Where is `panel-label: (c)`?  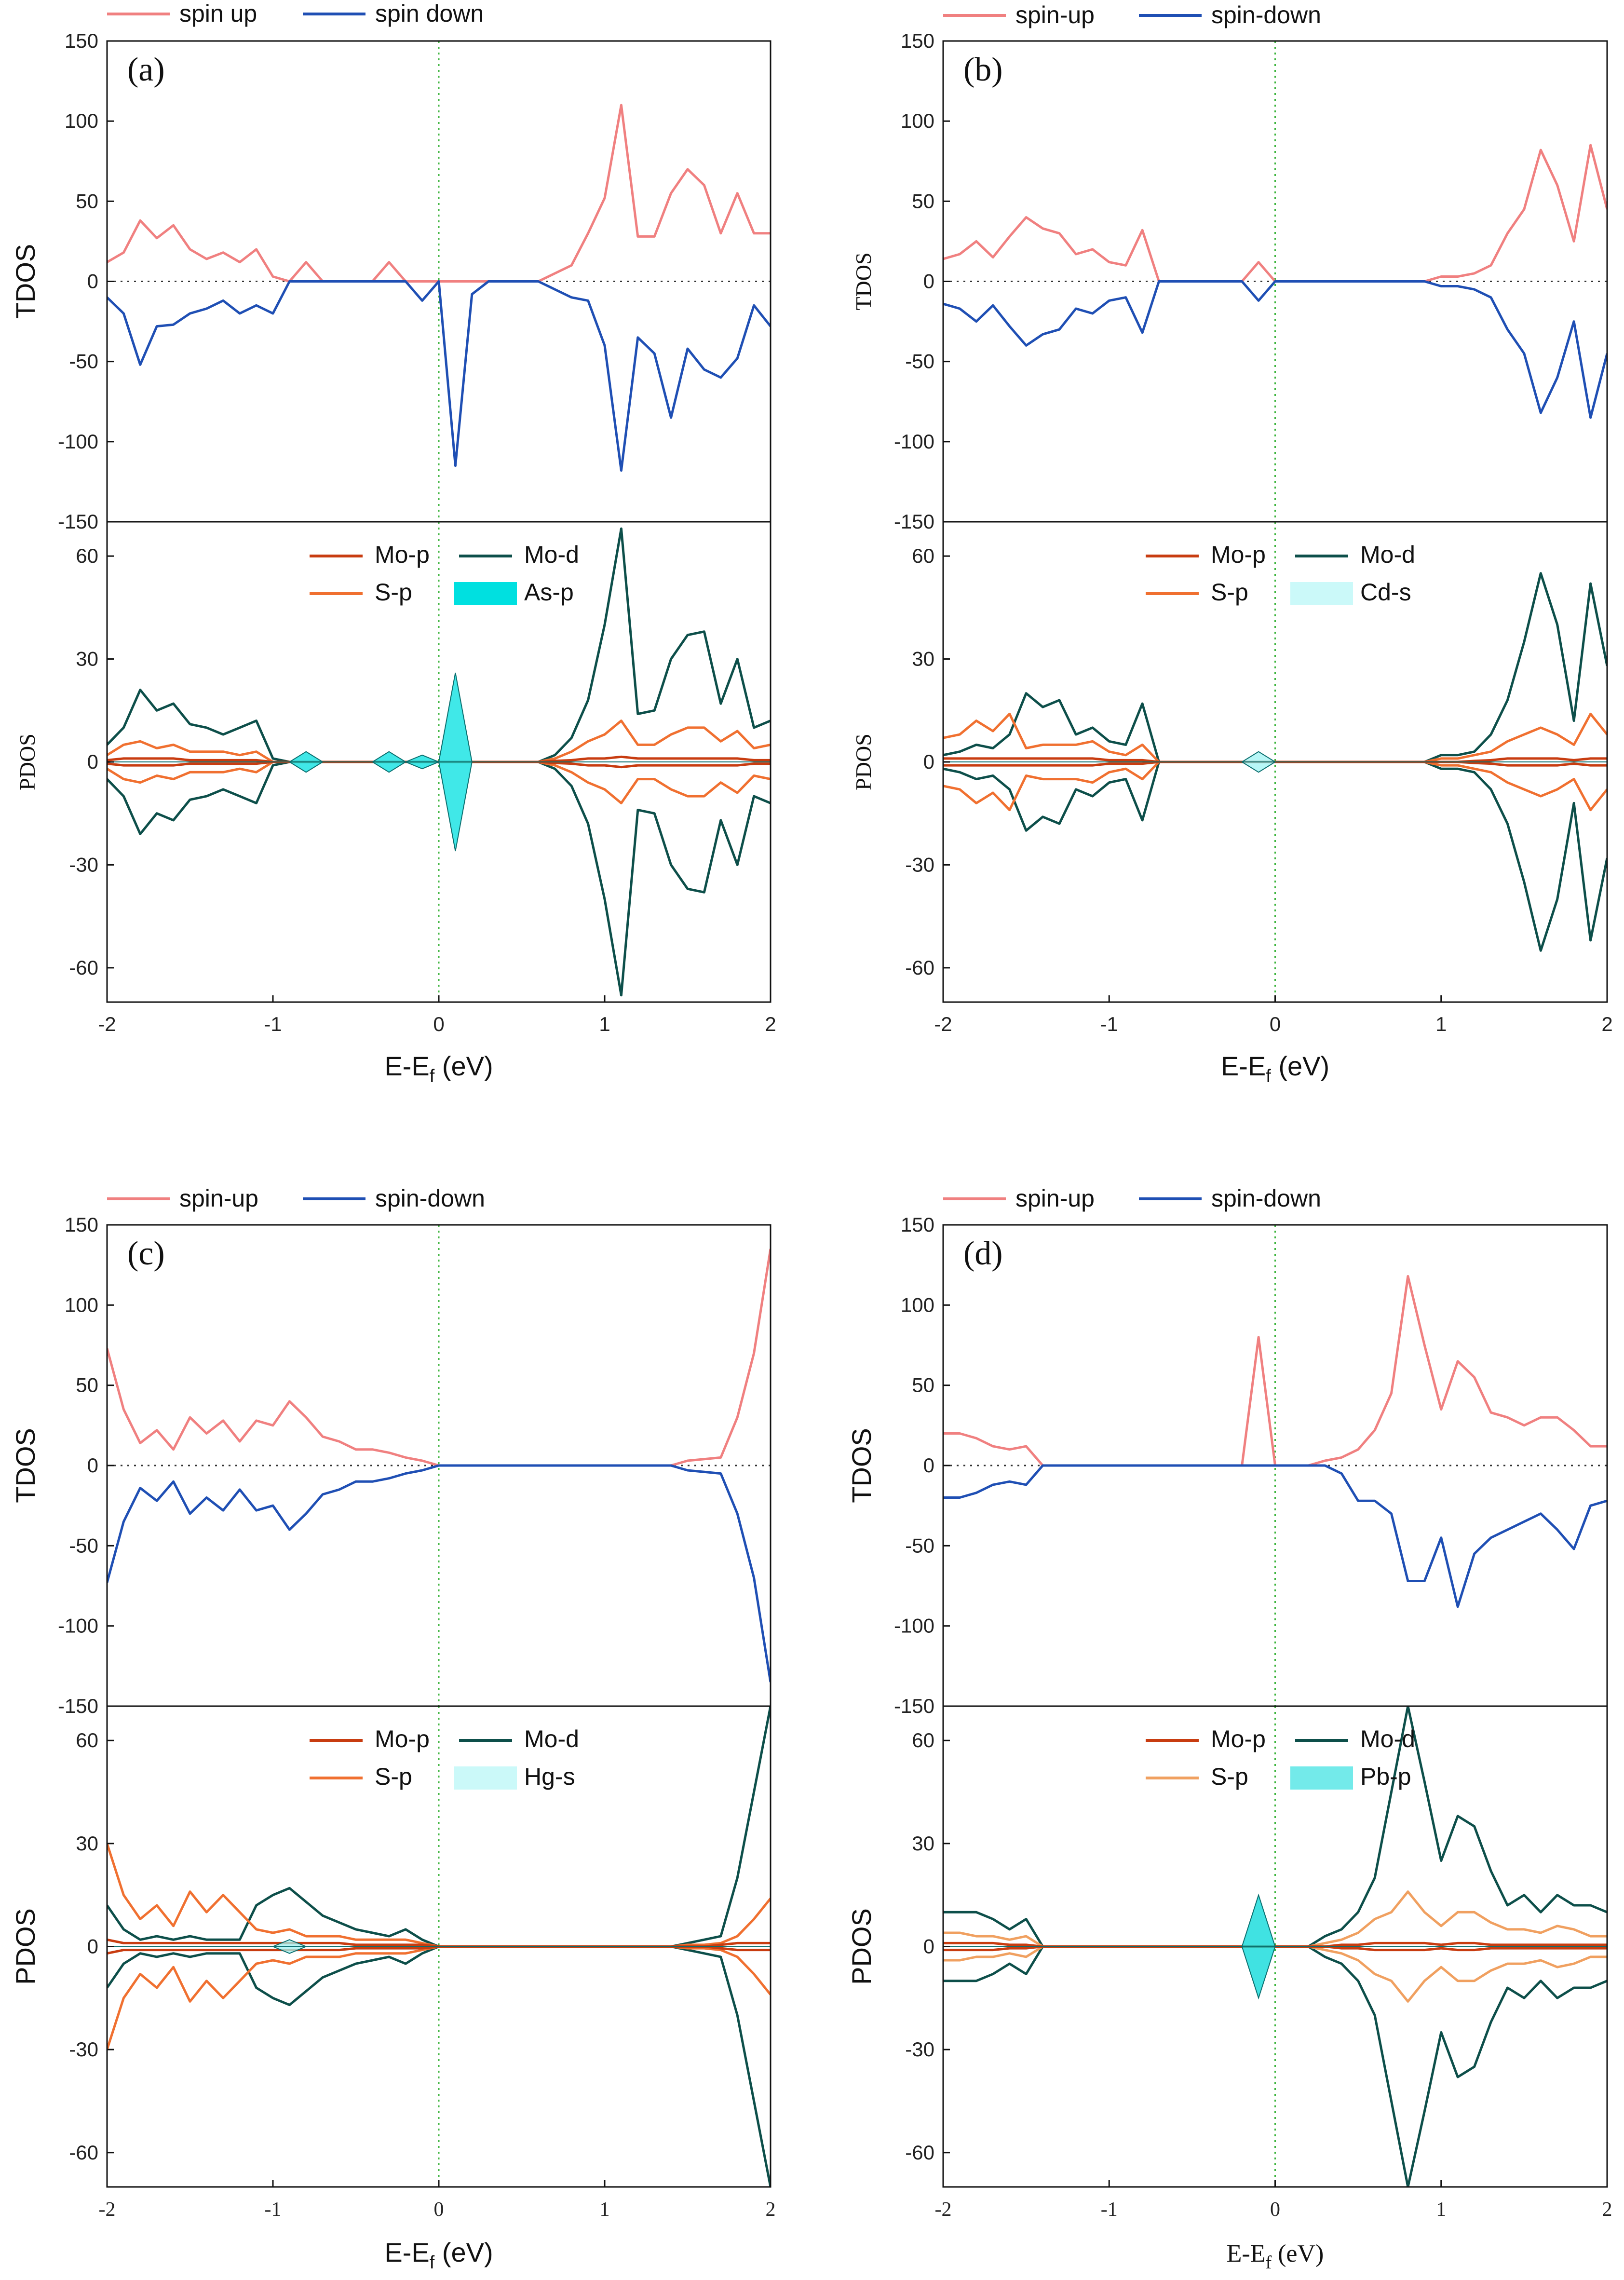 panel-label: (c) is located at coordinates (146, 1253).